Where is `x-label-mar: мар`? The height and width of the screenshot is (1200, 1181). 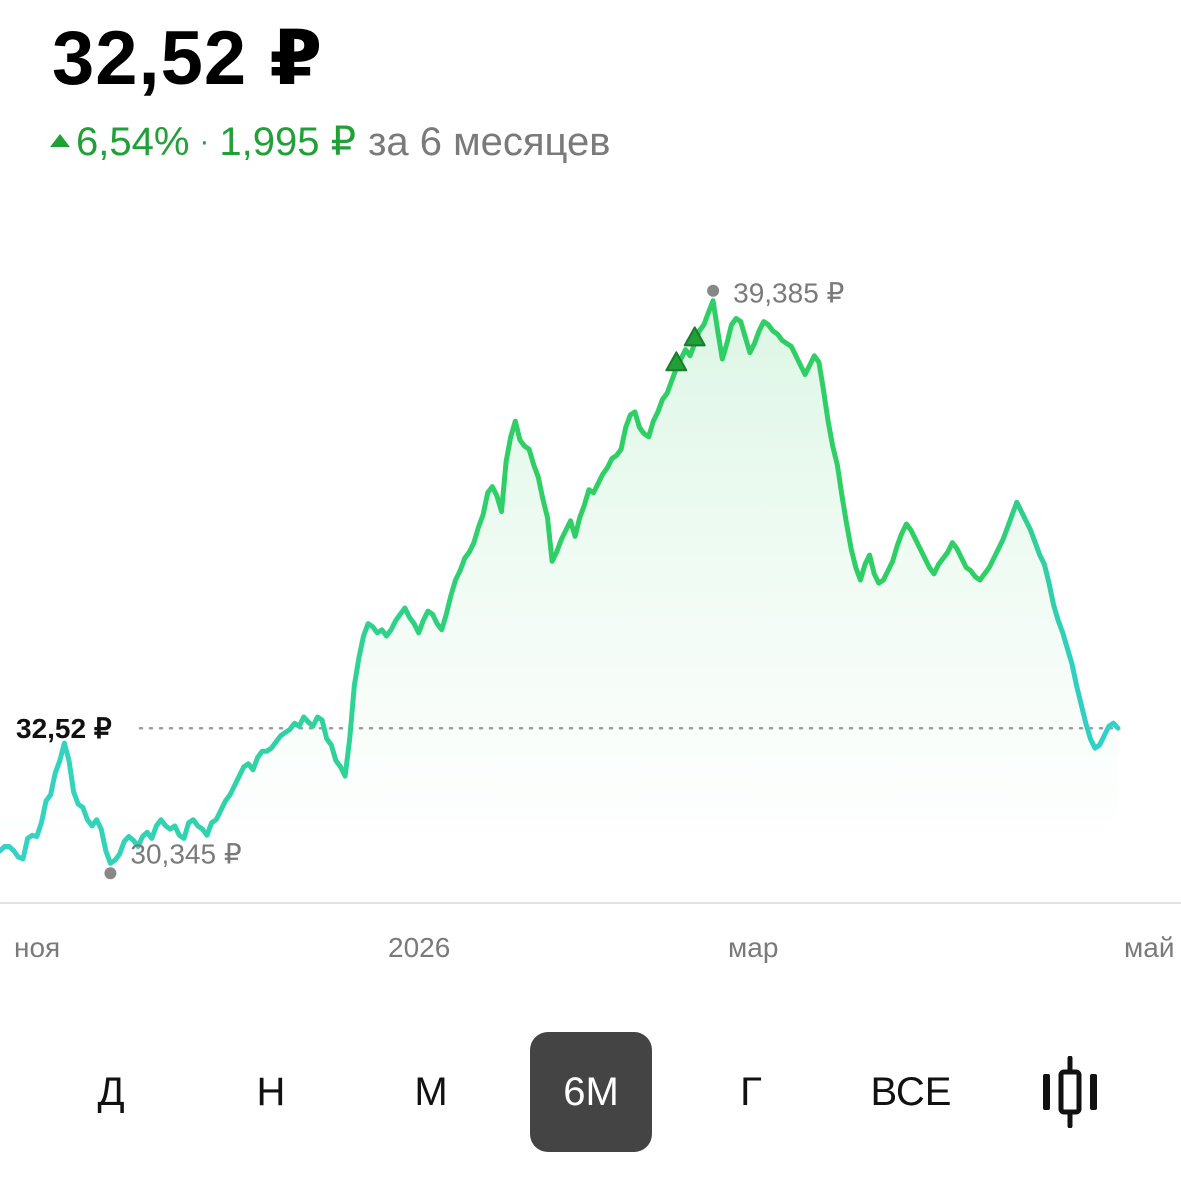 x-label-mar: мар is located at coordinates (753, 947).